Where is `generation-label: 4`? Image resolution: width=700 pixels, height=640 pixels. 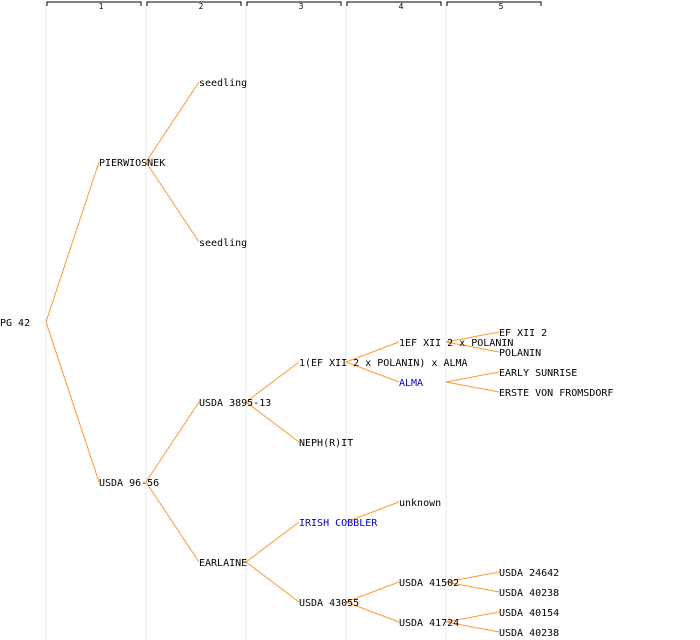 generation-label: 4 is located at coordinates (401, 6).